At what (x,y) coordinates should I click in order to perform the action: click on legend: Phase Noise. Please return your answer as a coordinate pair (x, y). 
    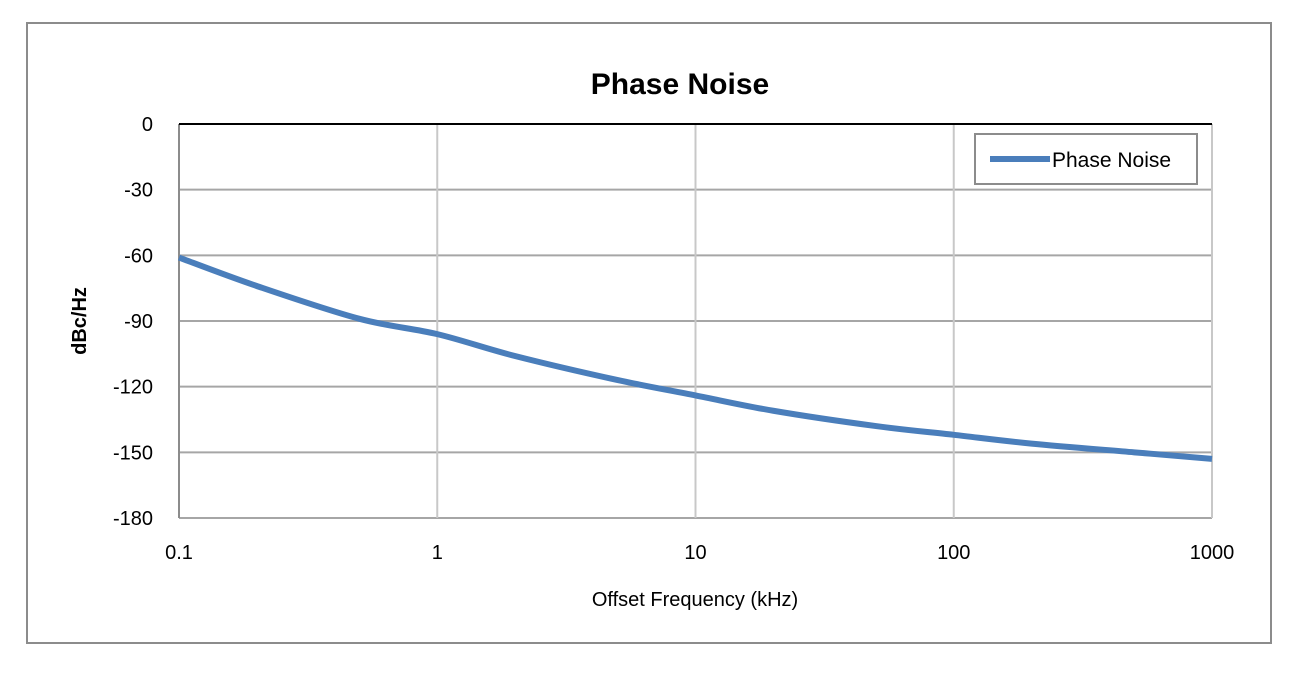
    Looking at the image, I should click on (1086, 159).